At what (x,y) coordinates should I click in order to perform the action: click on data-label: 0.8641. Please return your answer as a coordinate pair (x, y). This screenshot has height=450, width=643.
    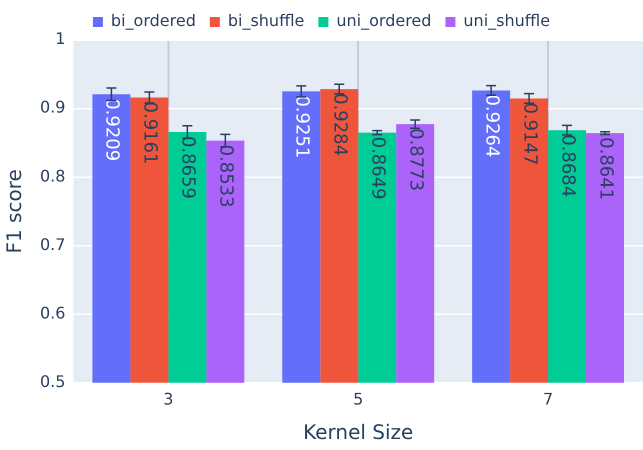
    Looking at the image, I should click on (605, 168).